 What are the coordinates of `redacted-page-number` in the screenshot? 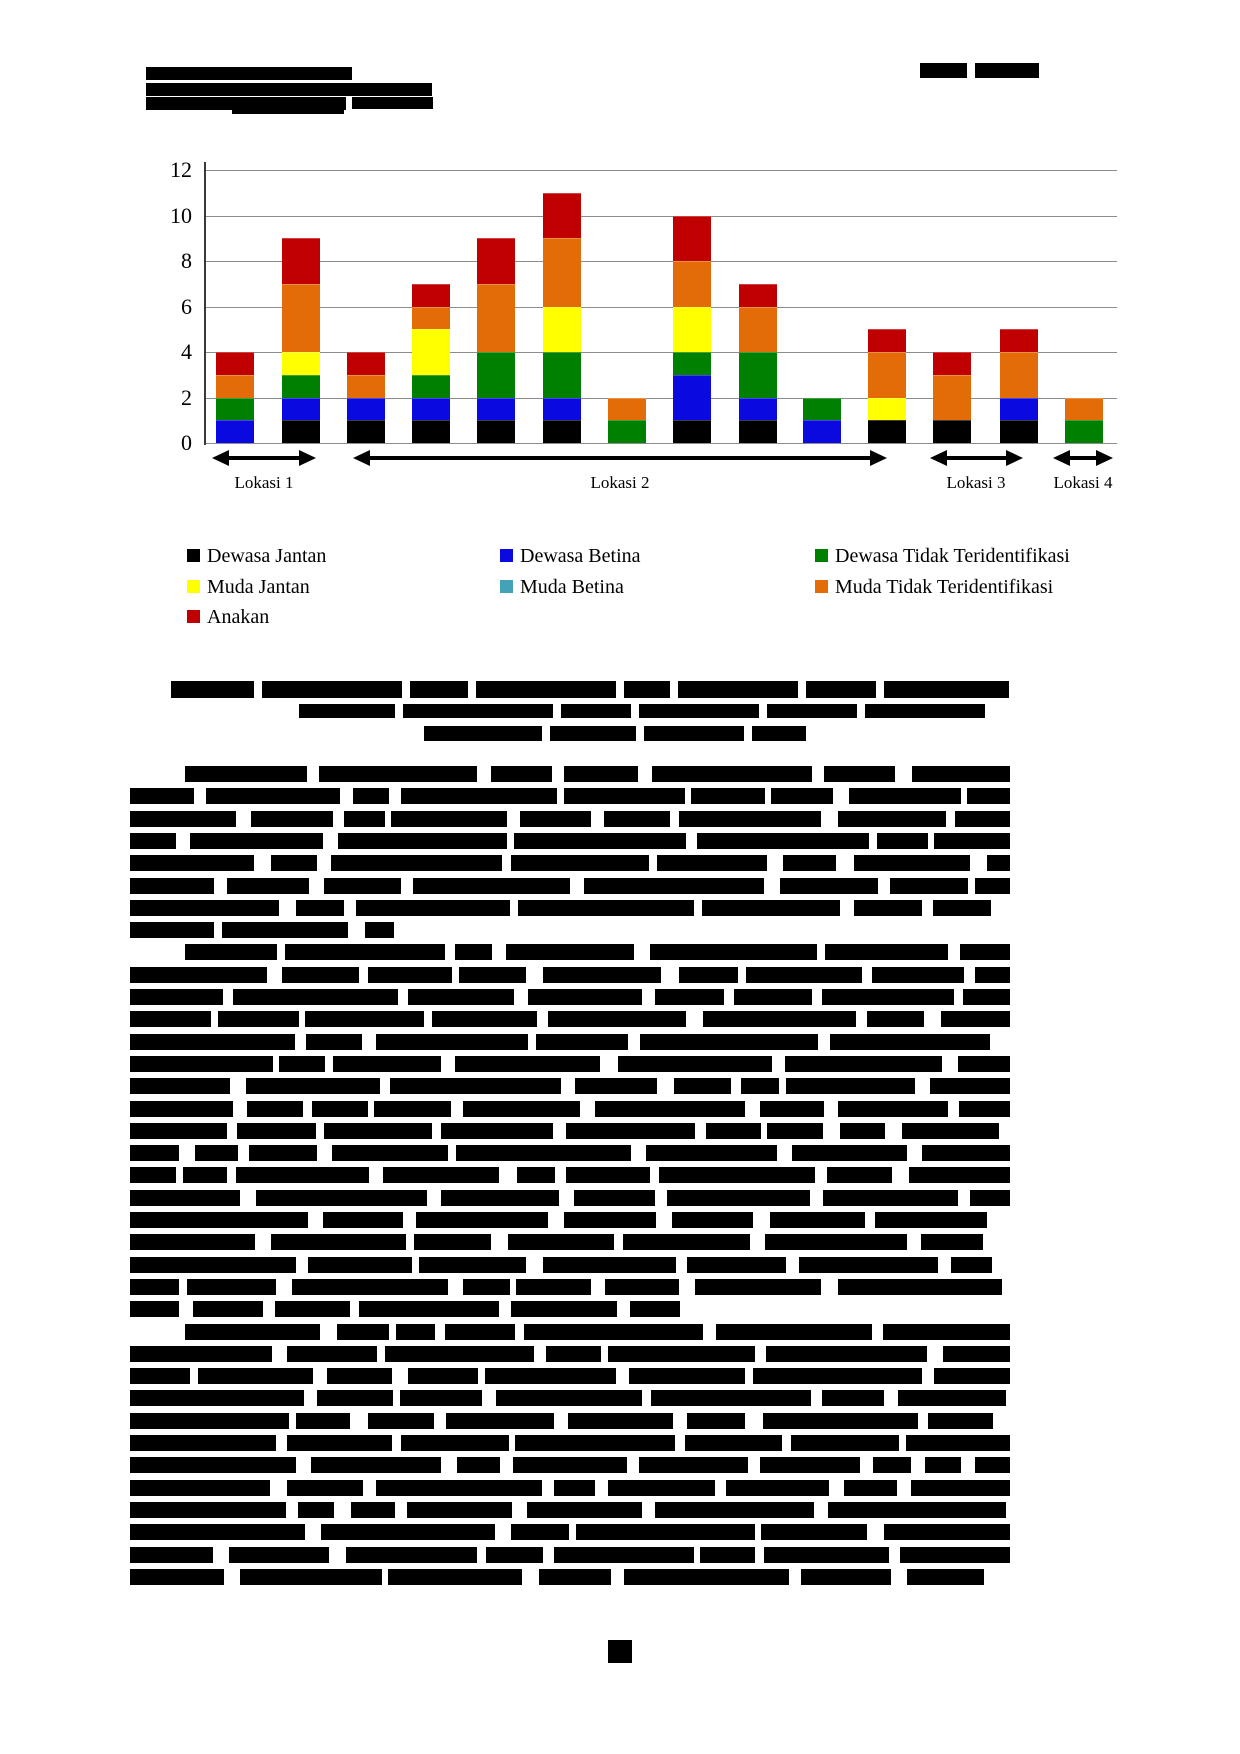 It's located at (620, 1651).